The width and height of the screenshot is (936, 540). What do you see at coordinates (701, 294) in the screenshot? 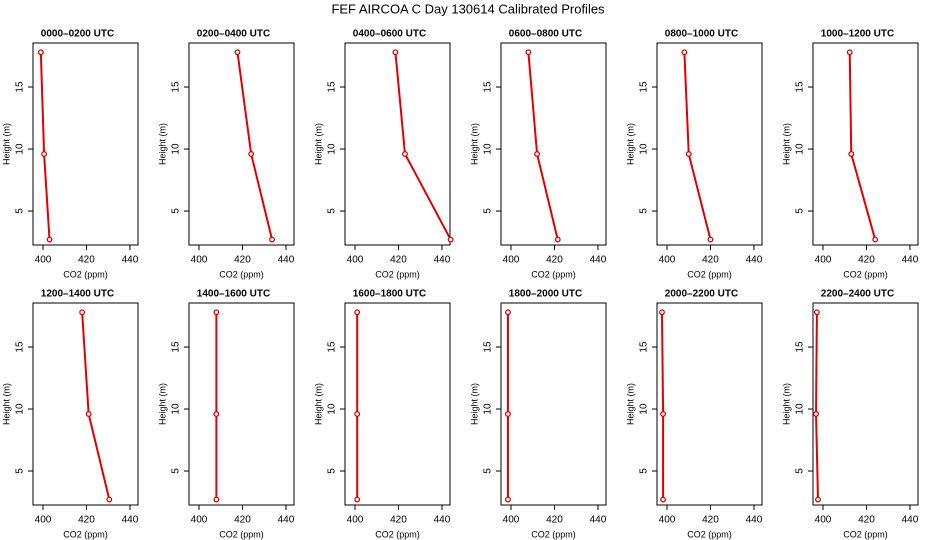
I see `panel-title: 2000–2200 UTC` at bounding box center [701, 294].